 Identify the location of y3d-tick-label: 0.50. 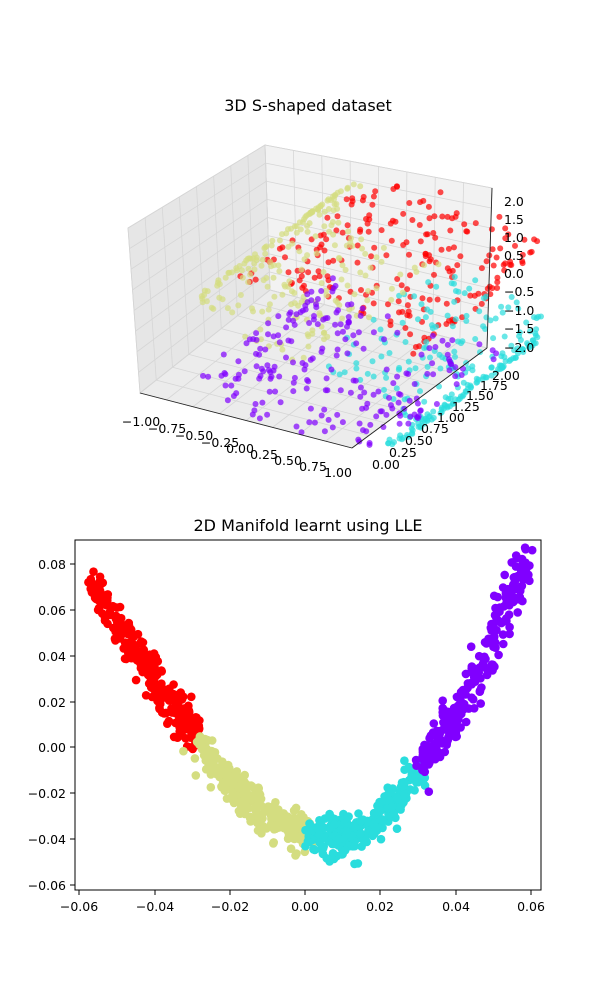
(419, 440).